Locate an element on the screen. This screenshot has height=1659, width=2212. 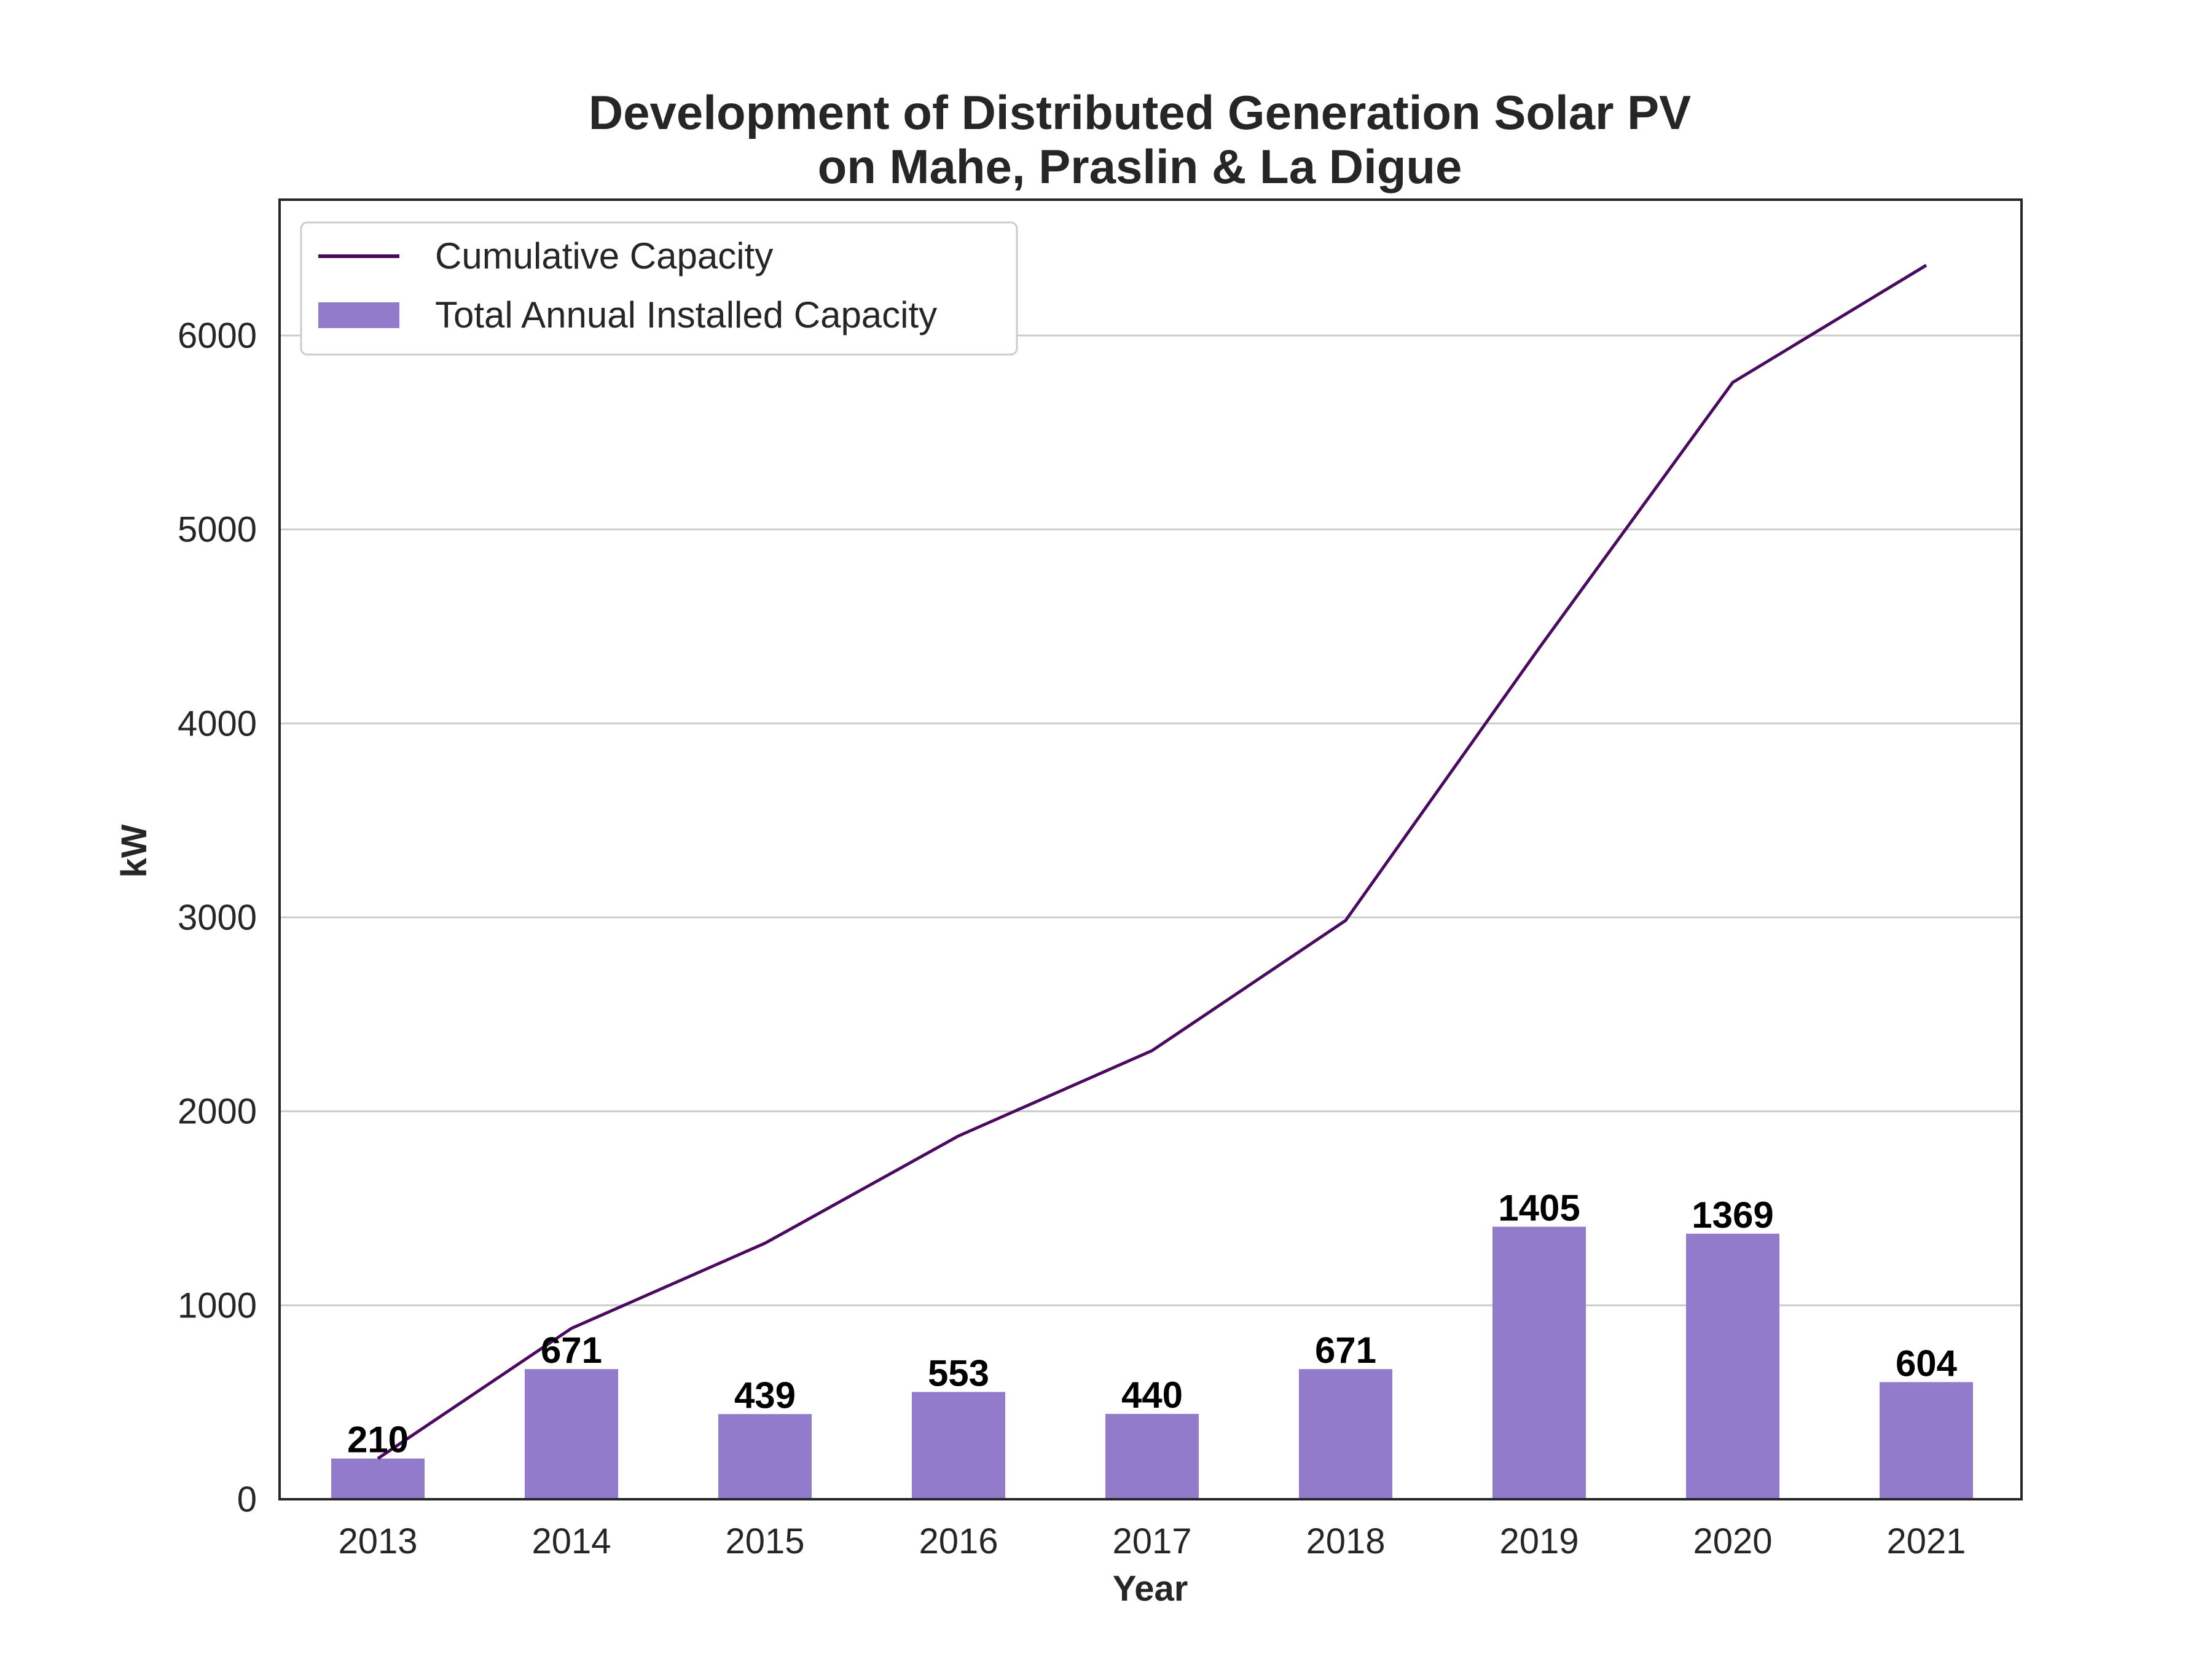
y-axis-label: kW is located at coordinates (134, 850).